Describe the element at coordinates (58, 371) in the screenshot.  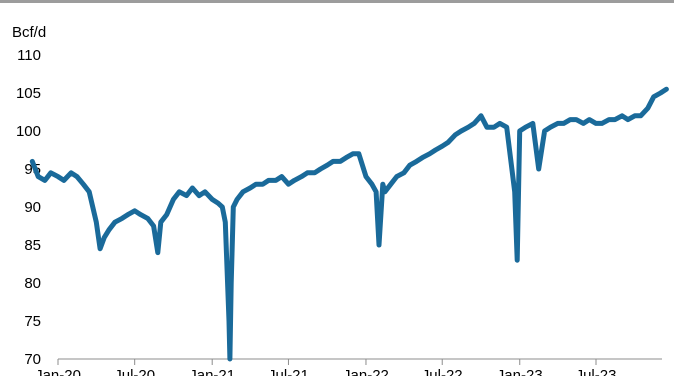
I see `x-tick-label: Jan-20` at that location.